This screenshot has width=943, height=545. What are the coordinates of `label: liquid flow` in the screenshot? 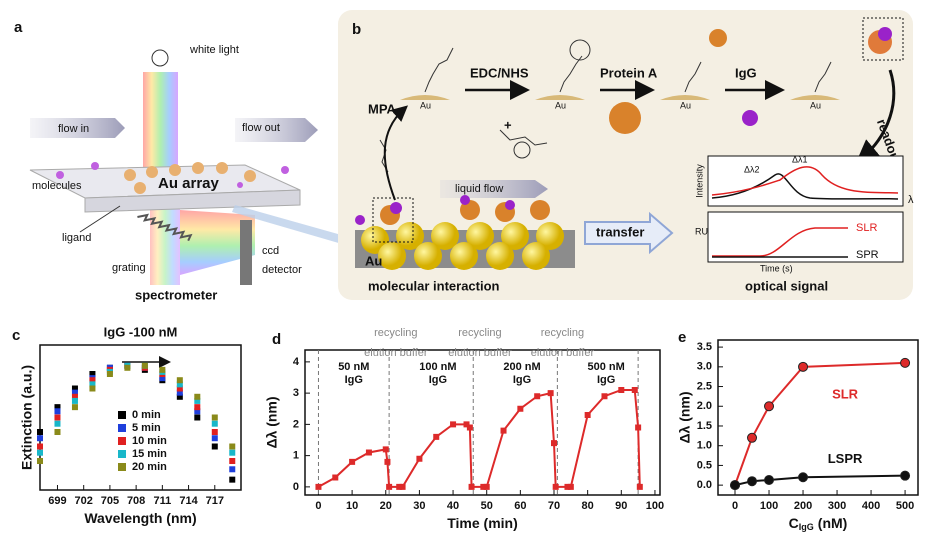 It's located at (479, 189).